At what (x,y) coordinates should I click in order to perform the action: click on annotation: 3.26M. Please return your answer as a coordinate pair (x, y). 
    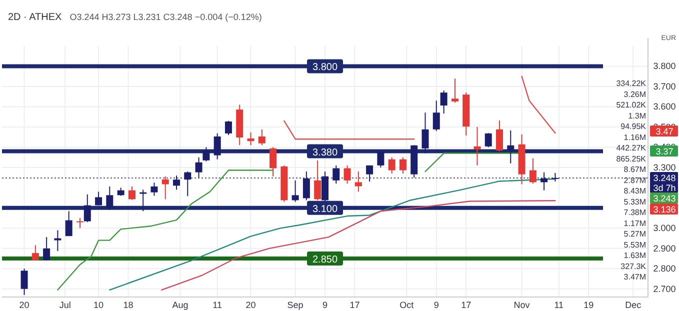
    Looking at the image, I should click on (635, 94).